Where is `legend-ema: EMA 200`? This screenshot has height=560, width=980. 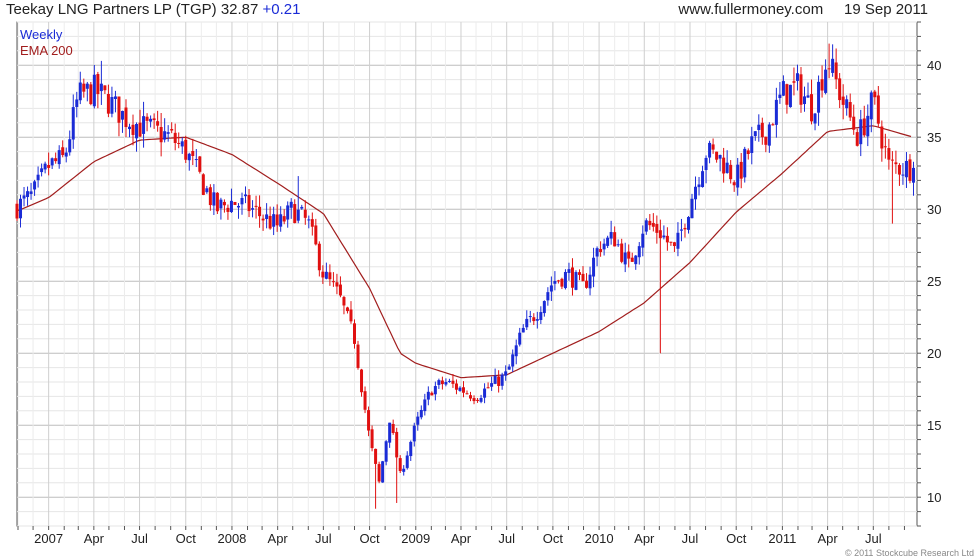 legend-ema: EMA 200 is located at coordinates (46, 50).